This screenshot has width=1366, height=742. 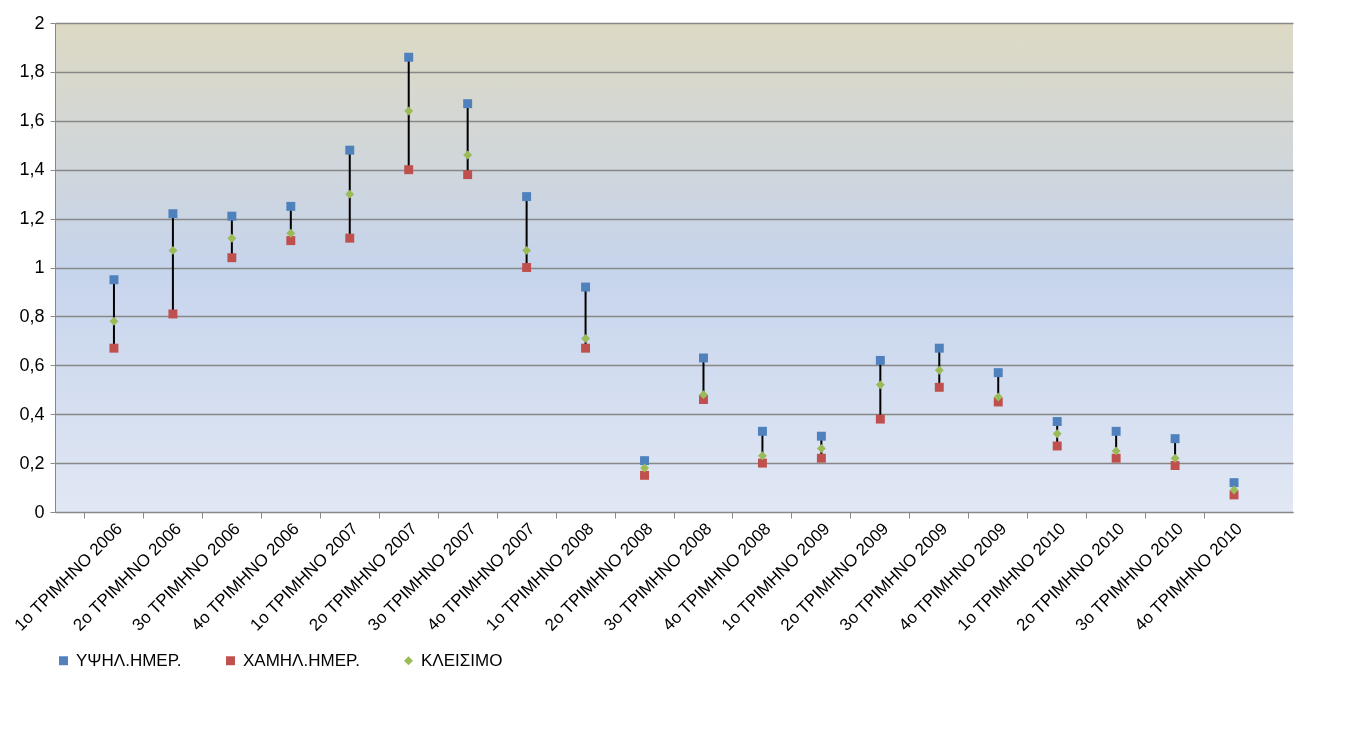 What do you see at coordinates (32, 413) in the screenshot?
I see `y-tick-label: 0,4` at bounding box center [32, 413].